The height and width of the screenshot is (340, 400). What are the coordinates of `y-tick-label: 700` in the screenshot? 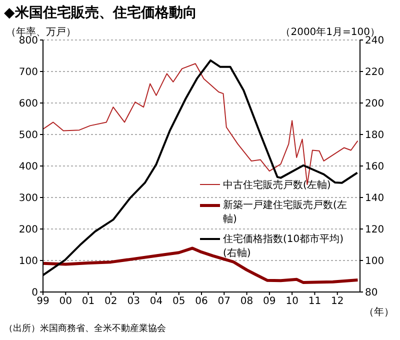 It's located at (28, 72).